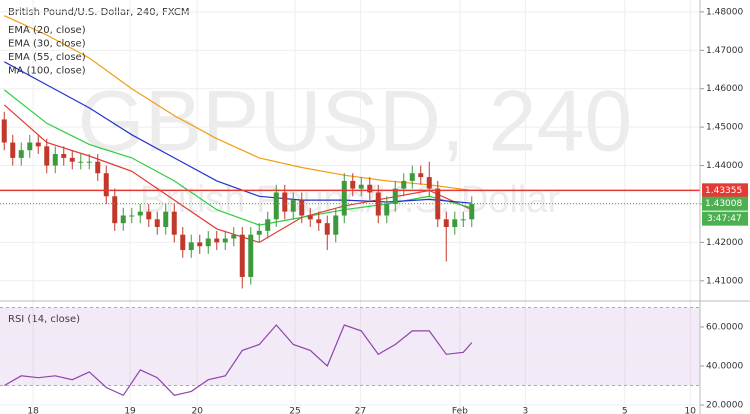 Image resolution: width=750 pixels, height=414 pixels. Describe the element at coordinates (360, 410) in the screenshot. I see `x-tick-label: 27` at that location.